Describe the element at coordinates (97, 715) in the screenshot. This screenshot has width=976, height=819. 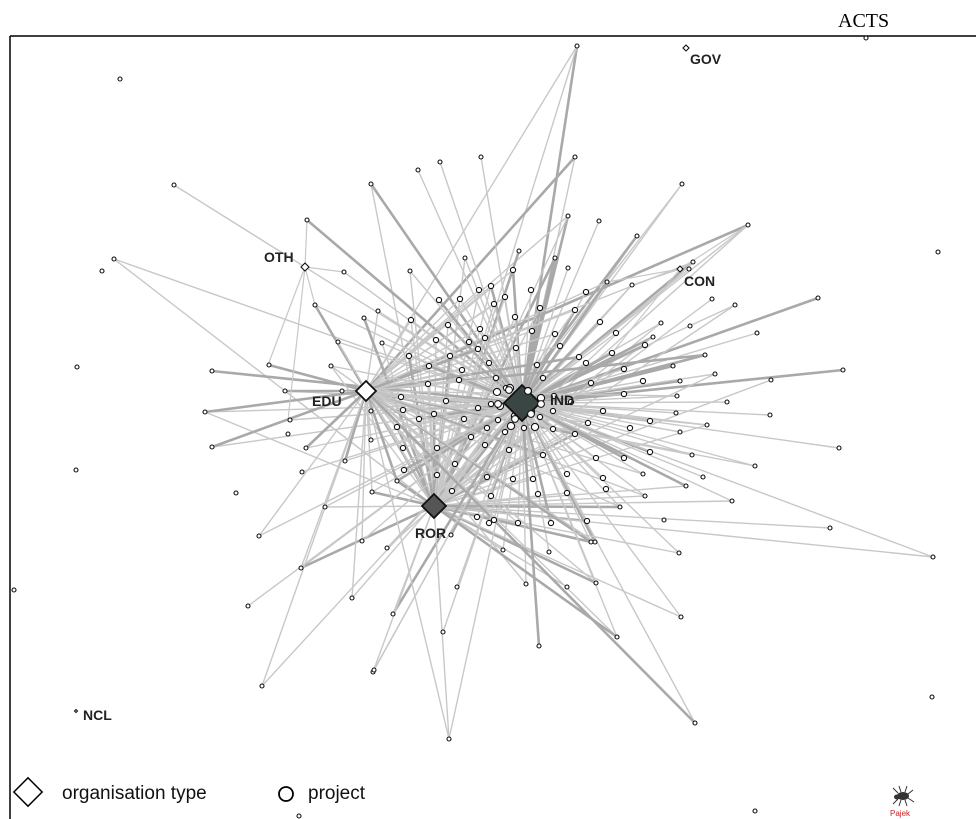
I see `hub-label-ncl: NCL` at that location.